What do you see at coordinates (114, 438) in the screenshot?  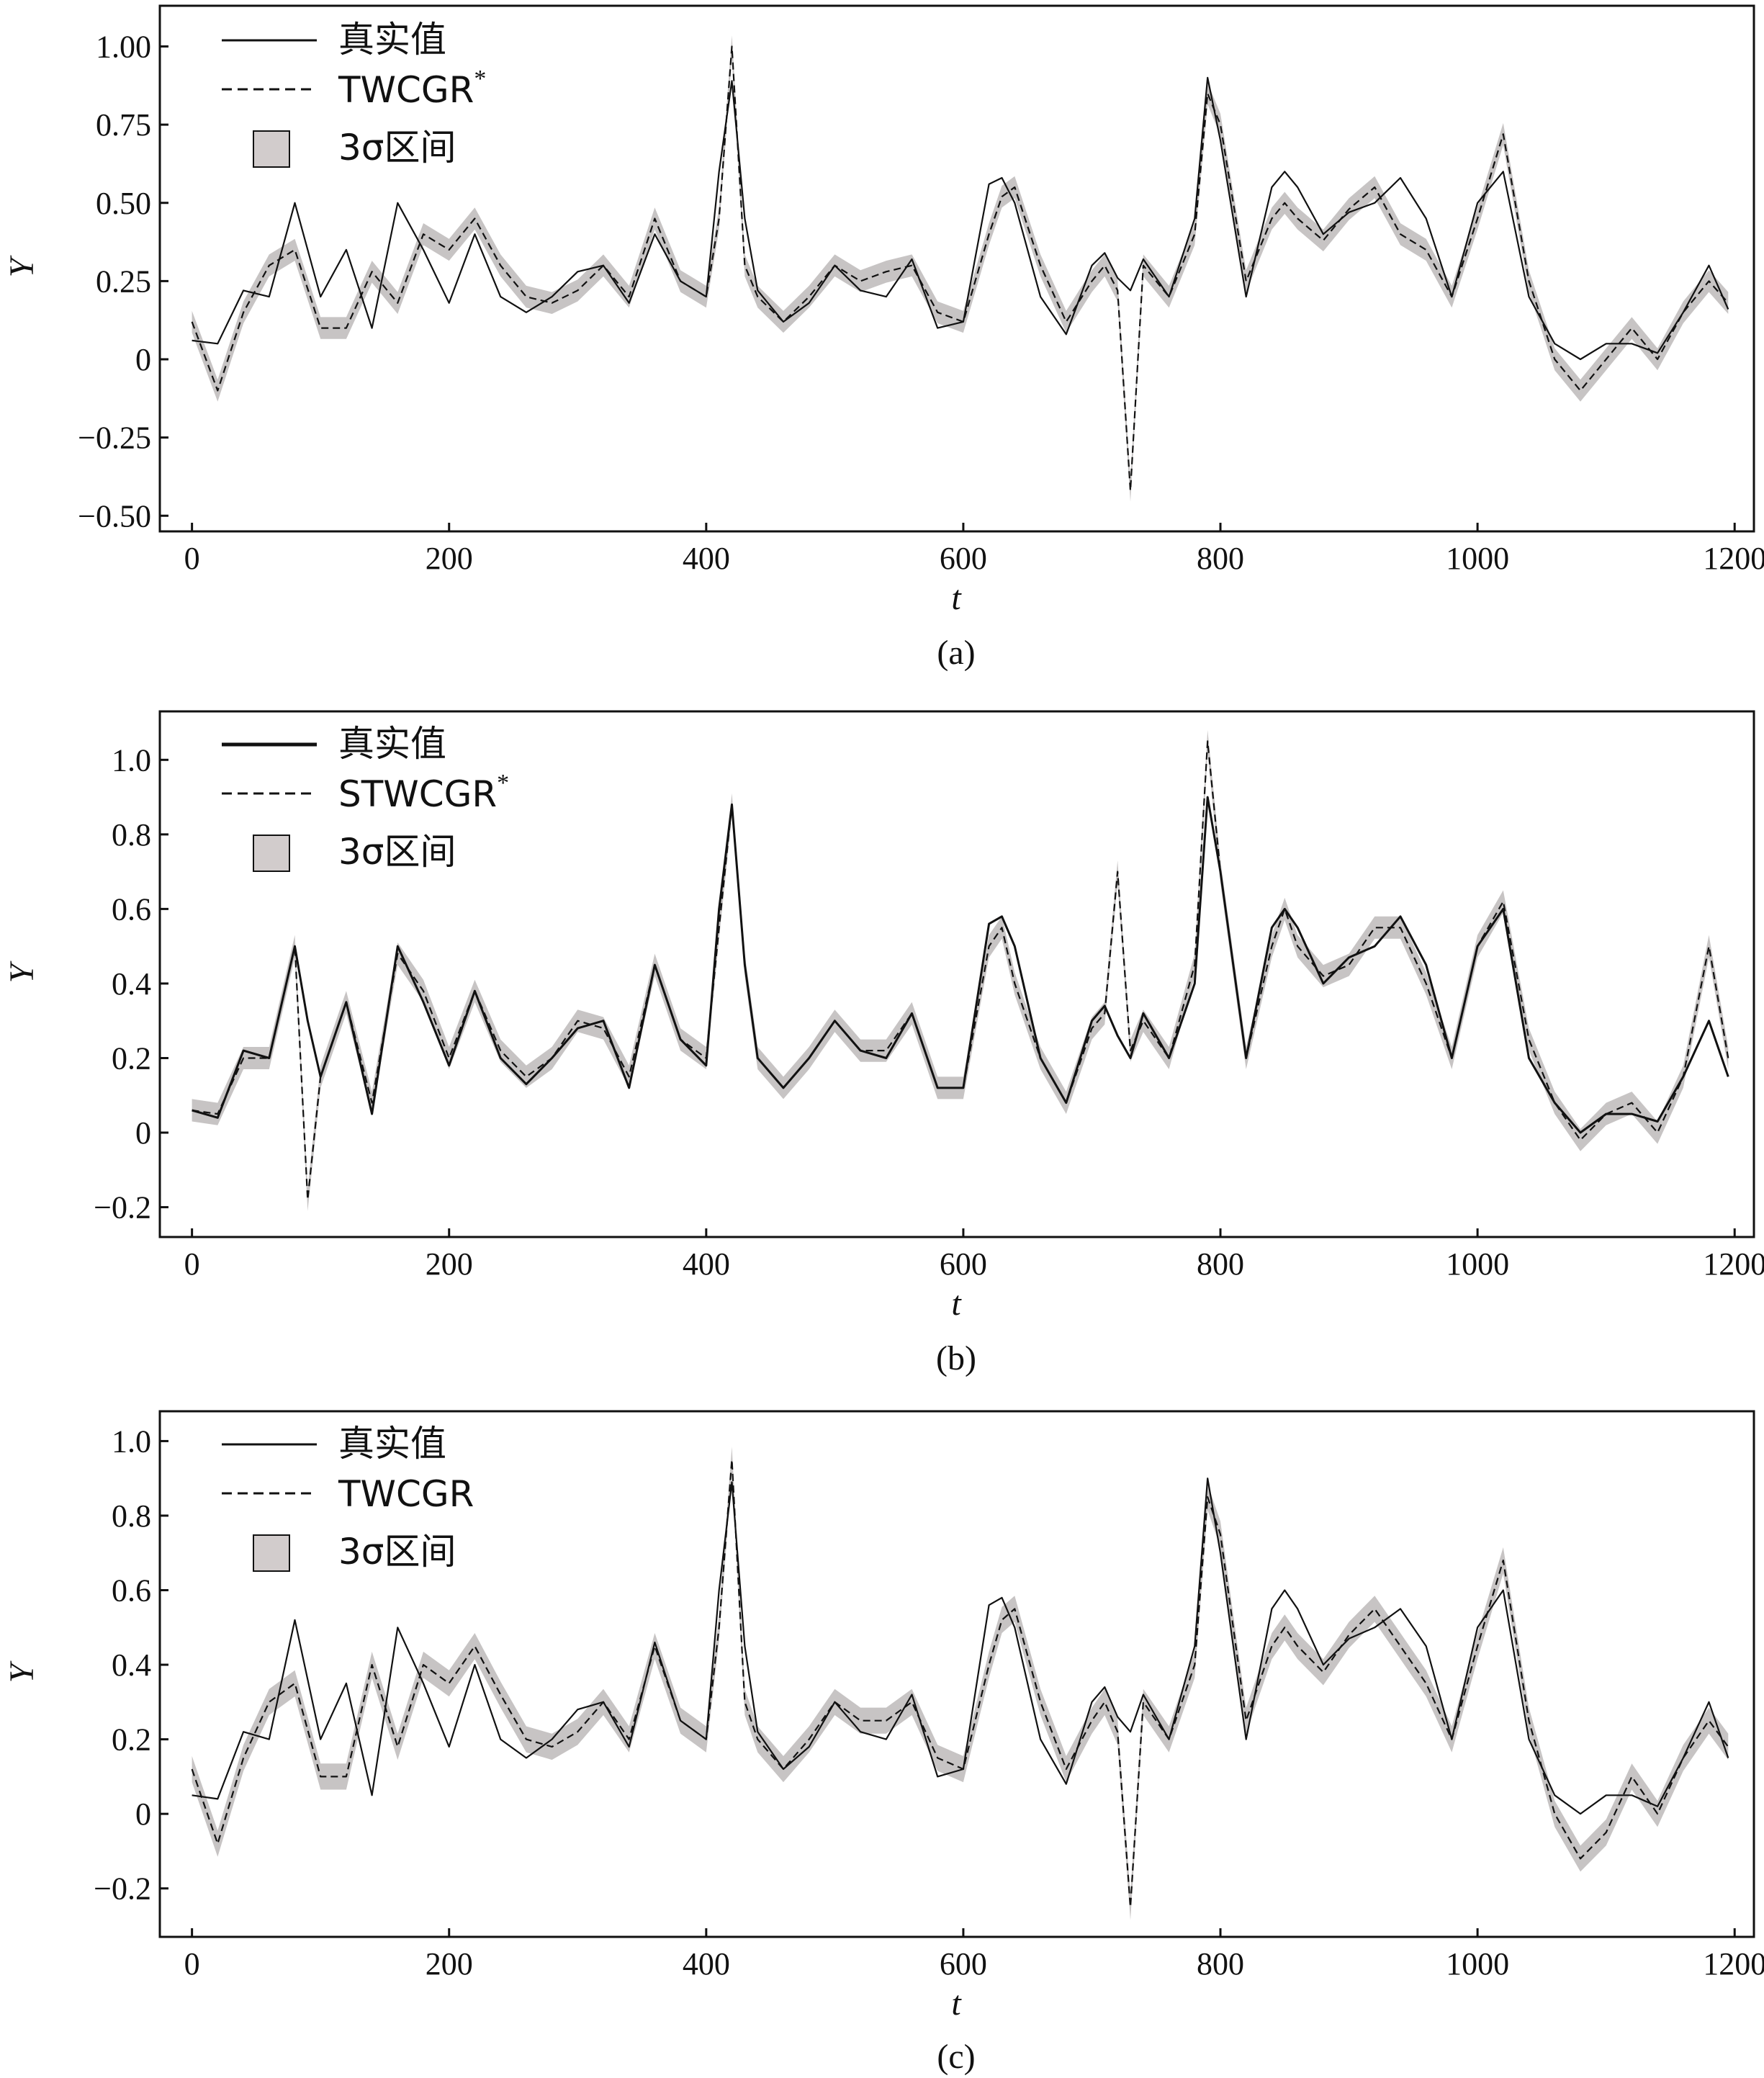 I see `y-tick-label: −0.25` at bounding box center [114, 438].